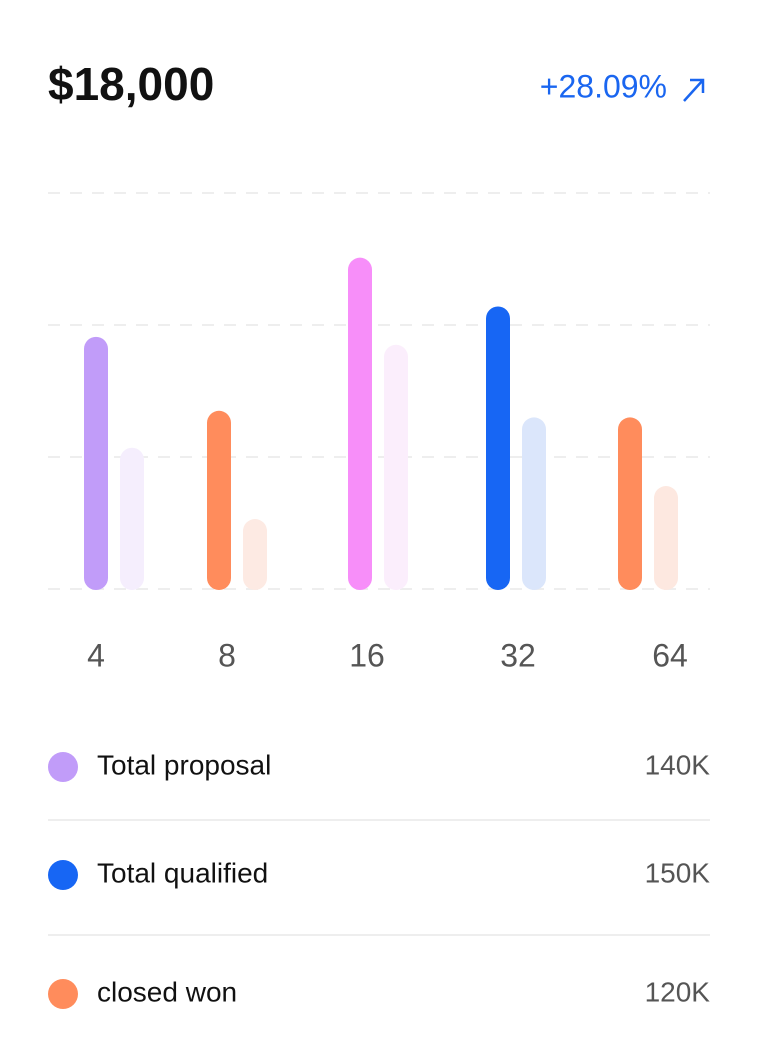 The width and height of the screenshot is (759, 1056). I want to click on amount: $18,000, so click(131, 84).